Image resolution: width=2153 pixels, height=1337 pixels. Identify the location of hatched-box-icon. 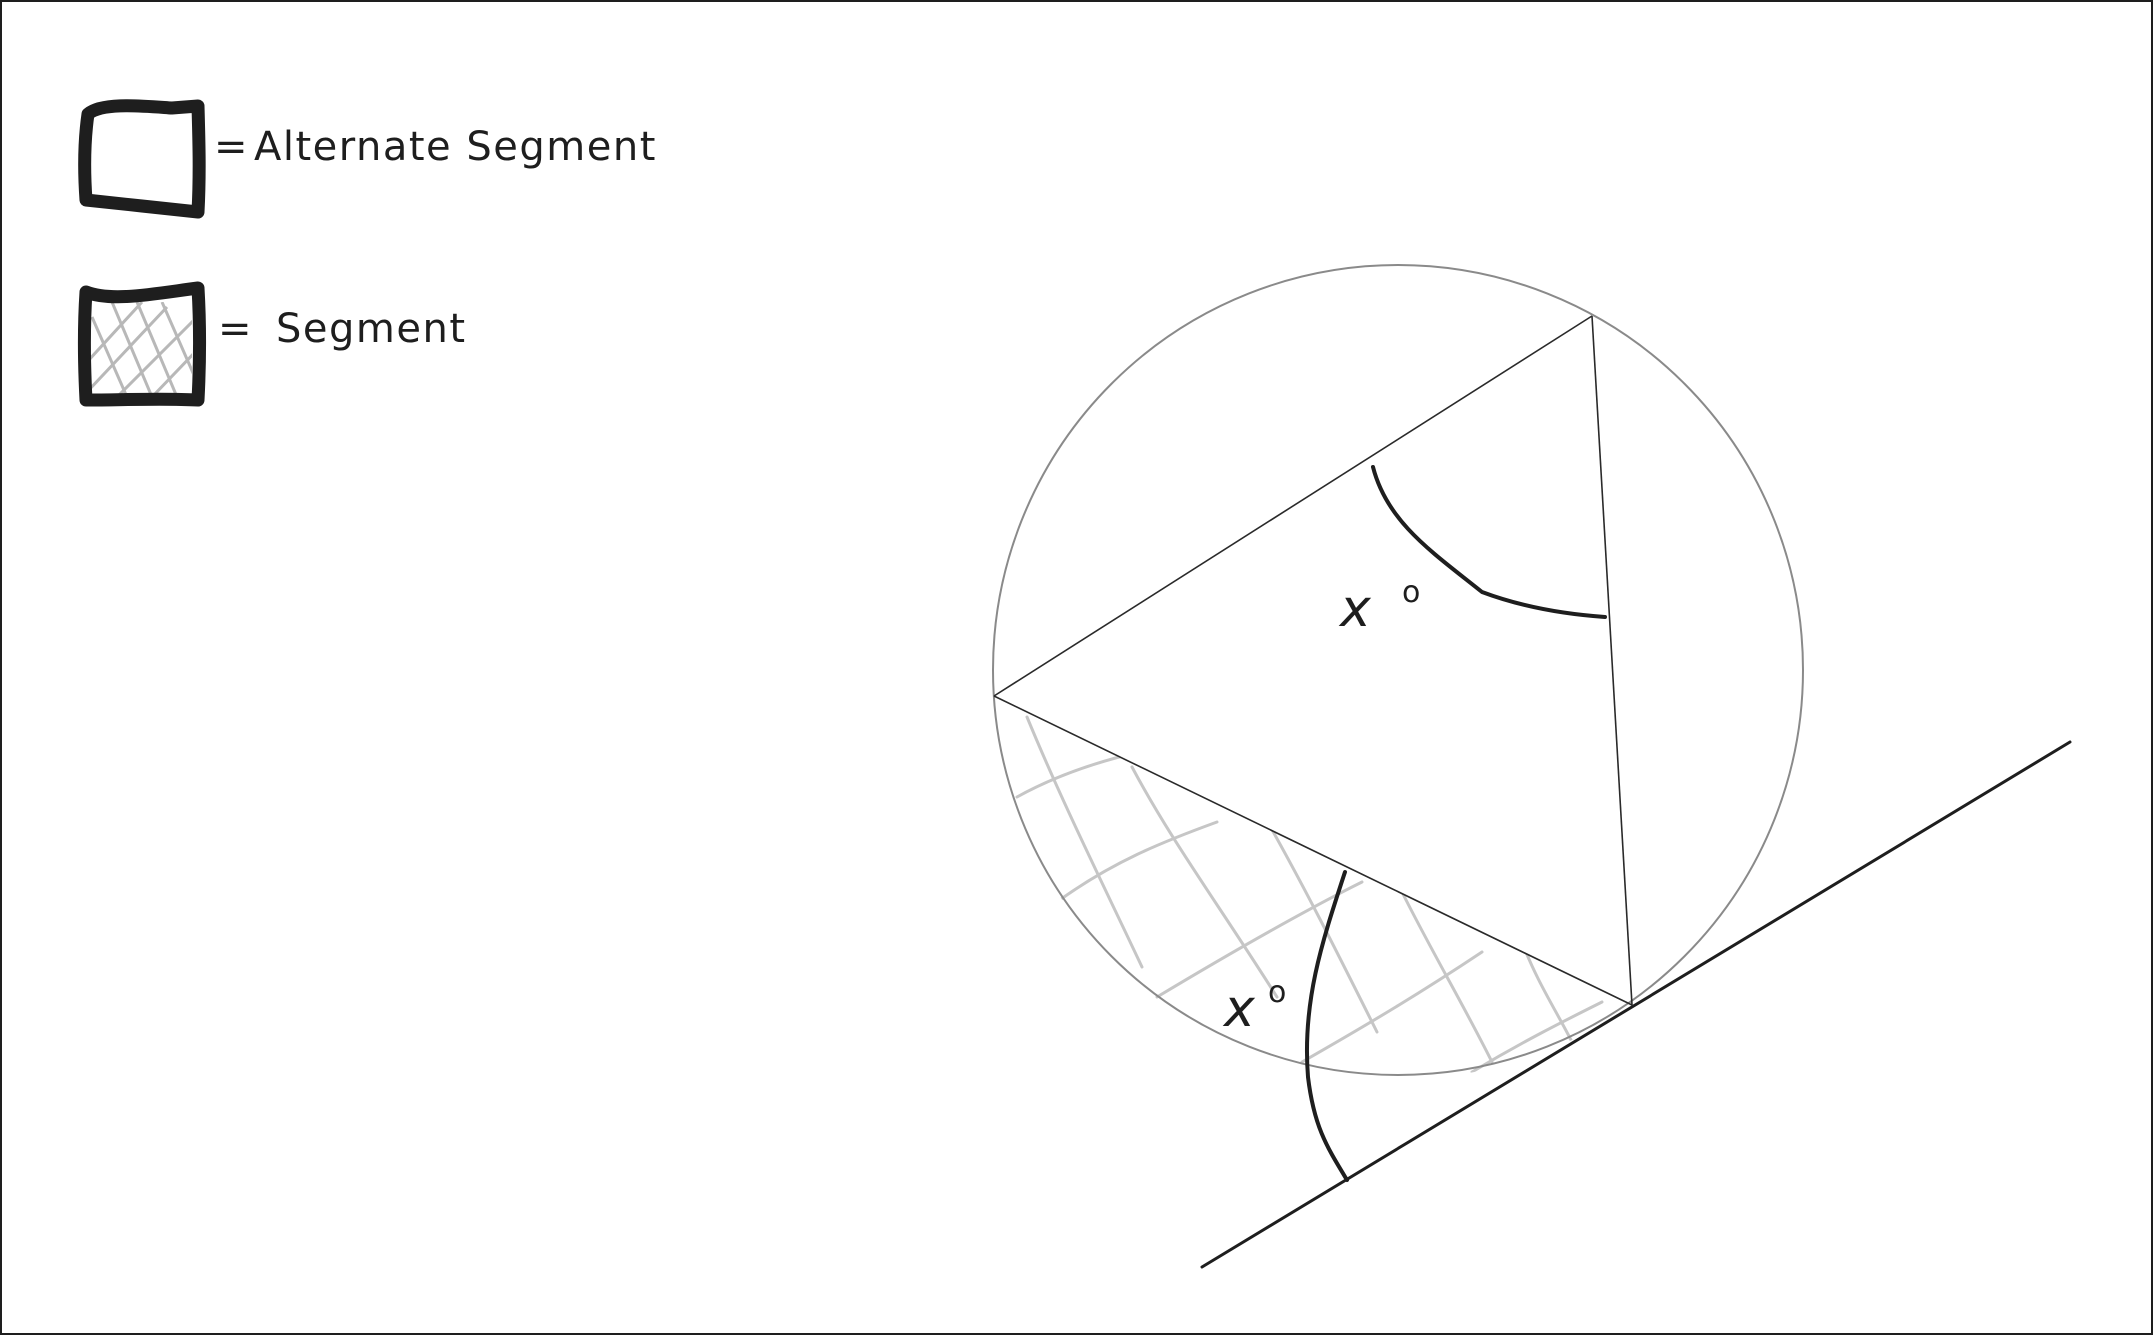
(142, 344).